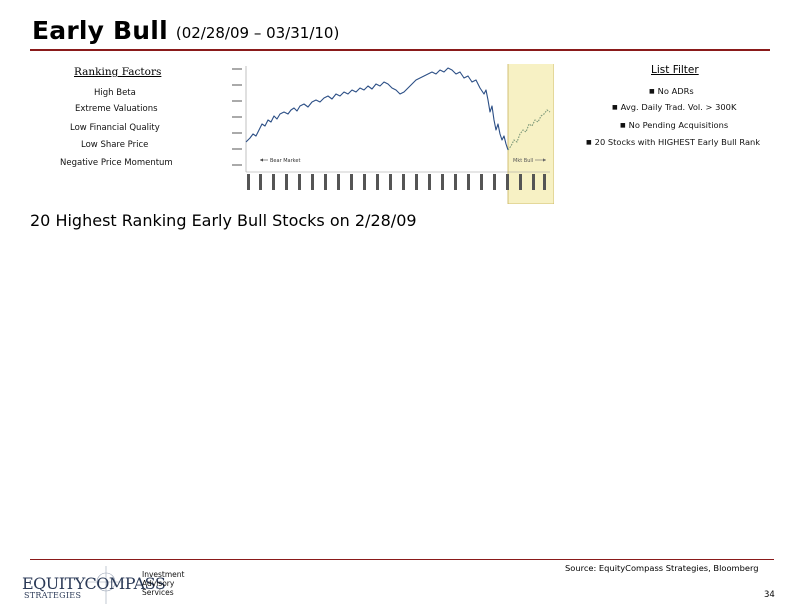  I want to click on service-line: Investment, so click(163, 574).